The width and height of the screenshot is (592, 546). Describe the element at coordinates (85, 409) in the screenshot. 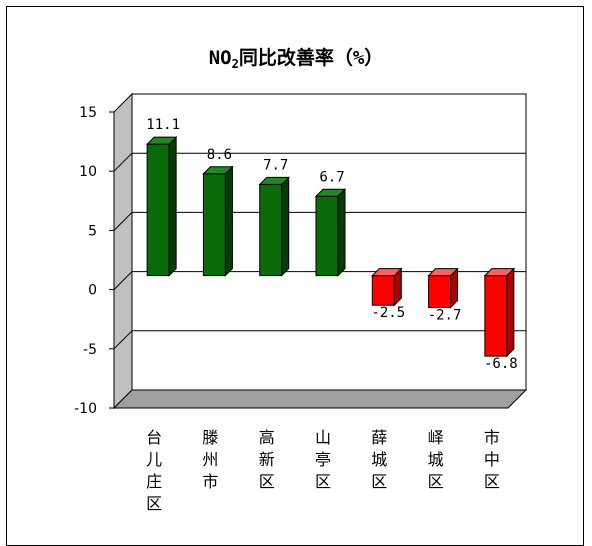

I see `y-tick-label: -10` at that location.